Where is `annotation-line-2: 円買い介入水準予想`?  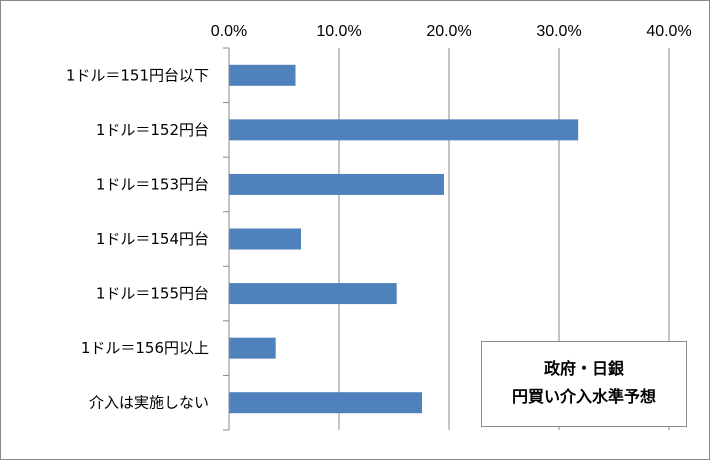
annotation-line-2: 円買い介入水準予想 is located at coordinates (583, 396).